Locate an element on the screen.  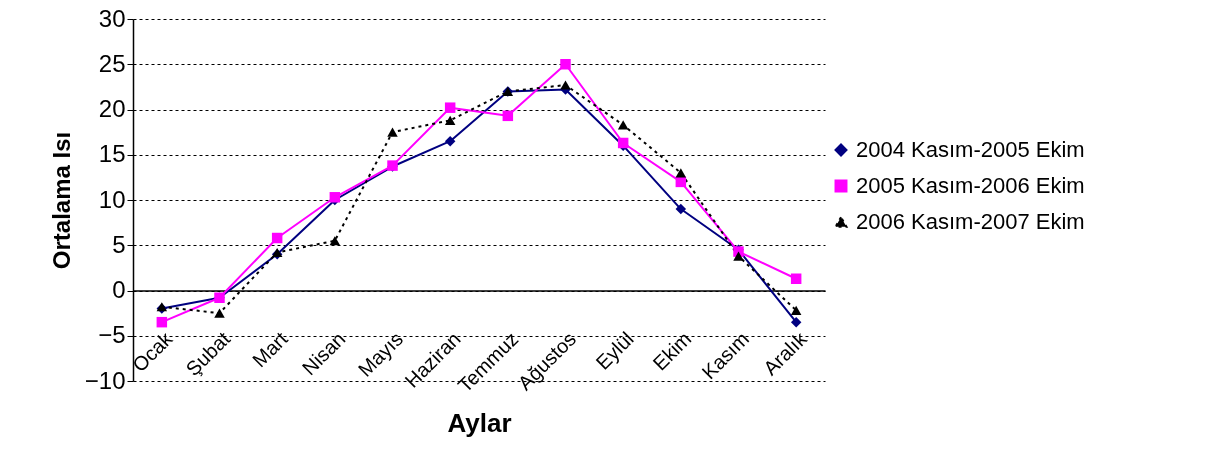
y-tick-label: −10 is located at coordinates (105, 380).